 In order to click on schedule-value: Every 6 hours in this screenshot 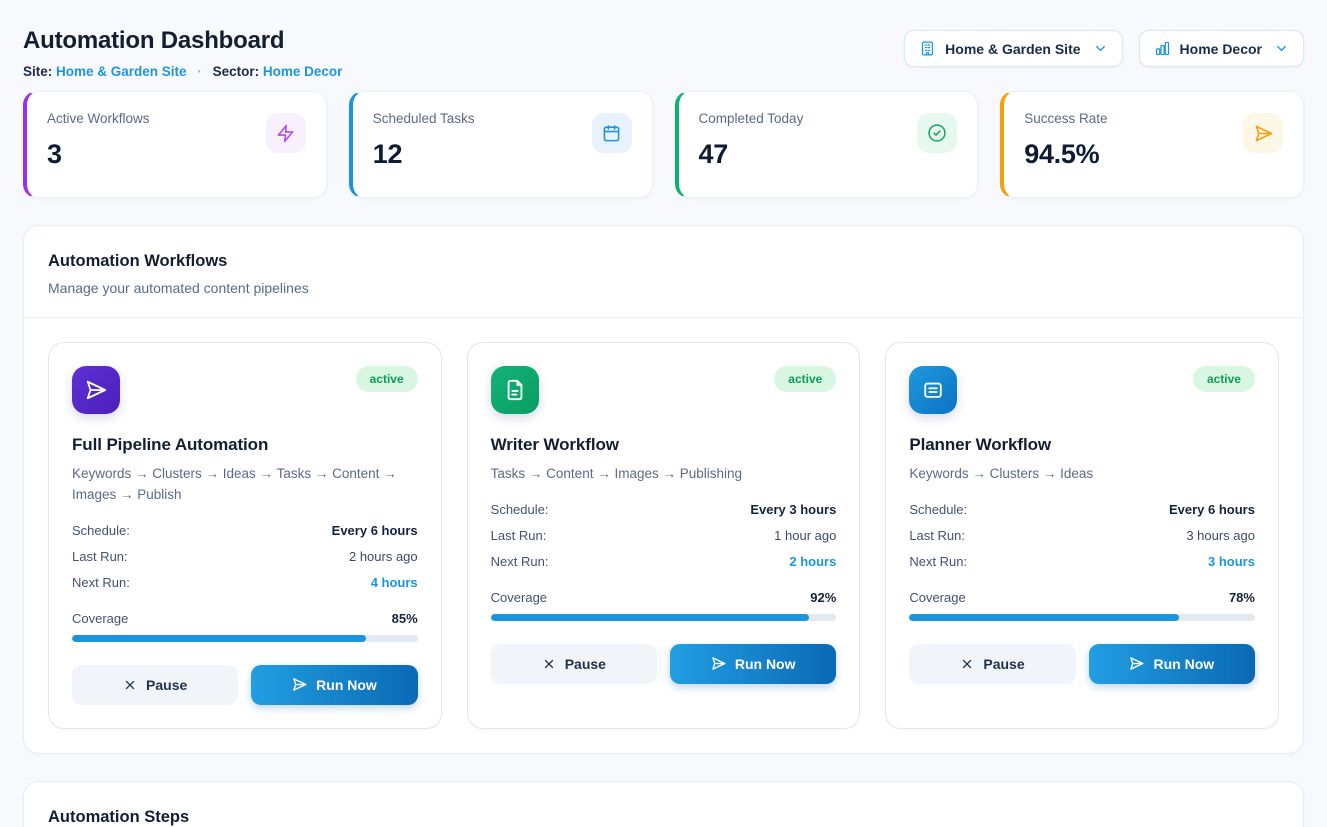, I will do `click(374, 530)`.